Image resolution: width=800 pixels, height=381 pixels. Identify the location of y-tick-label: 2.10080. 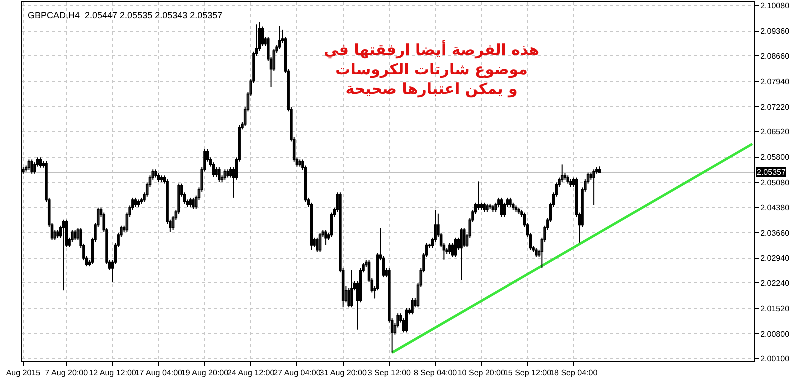
(775, 6).